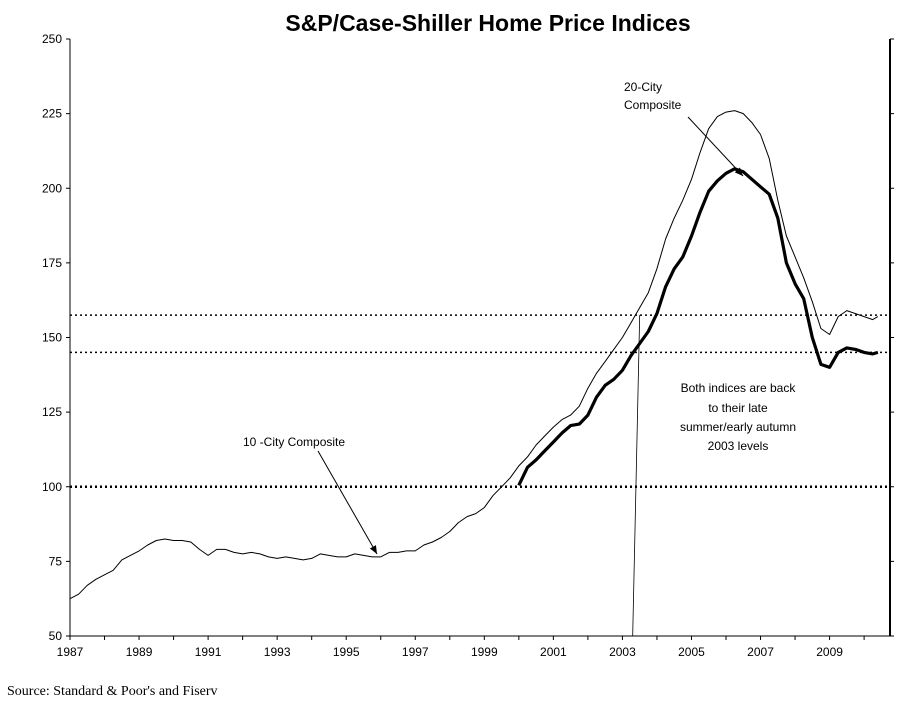  Describe the element at coordinates (739, 388) in the screenshot. I see `annotation-both-indices-line: Both indices are back` at that location.